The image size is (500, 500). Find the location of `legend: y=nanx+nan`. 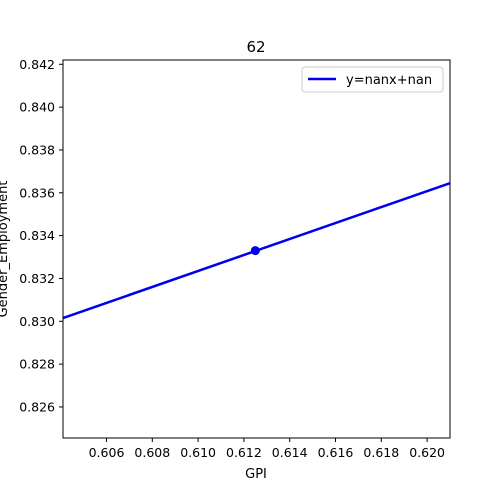

legend: y=nanx+nan is located at coordinates (372, 79).